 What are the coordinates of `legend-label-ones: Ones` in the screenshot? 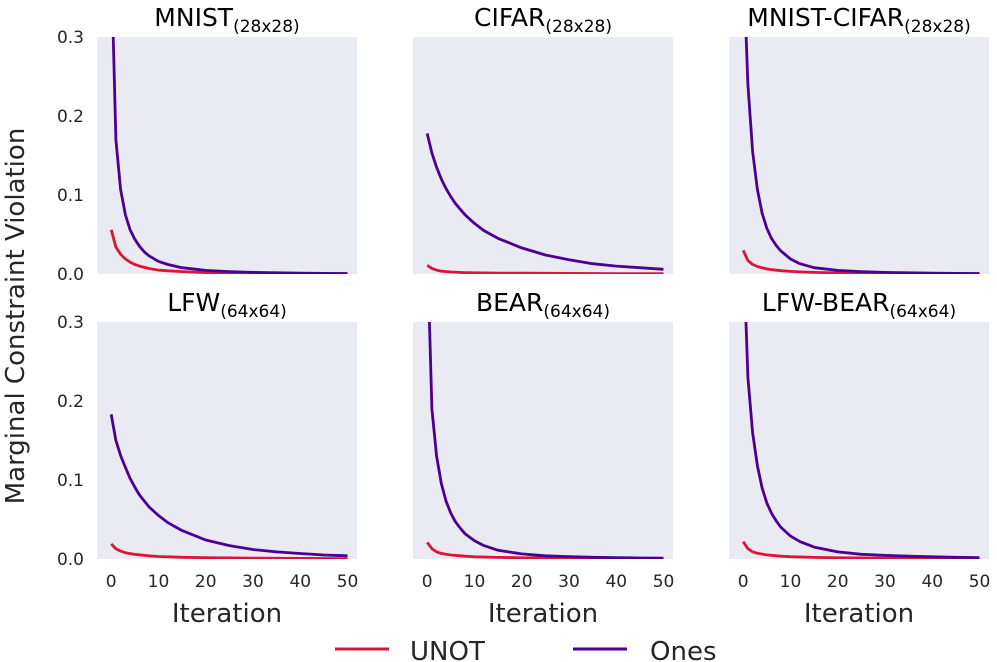 It's located at (683, 649).